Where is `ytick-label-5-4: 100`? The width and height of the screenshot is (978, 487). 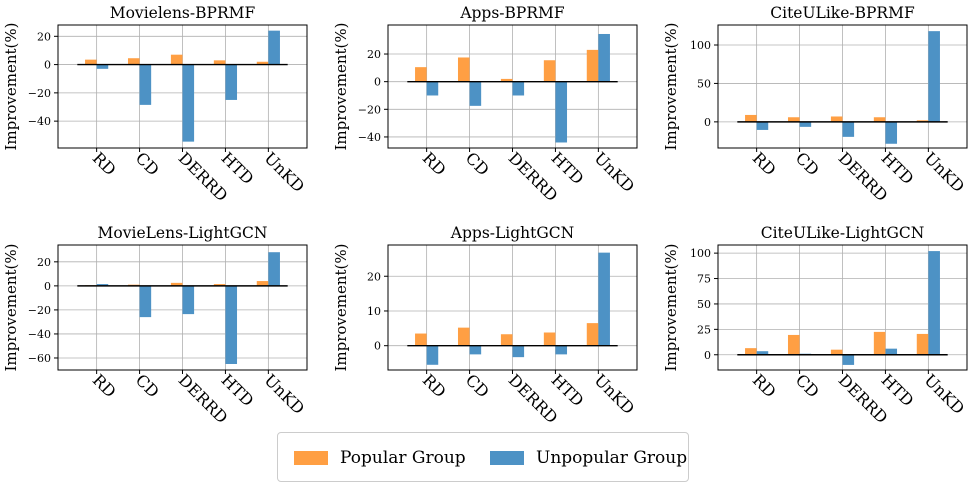
ytick-label-5-4: 100 is located at coordinates (700, 253).